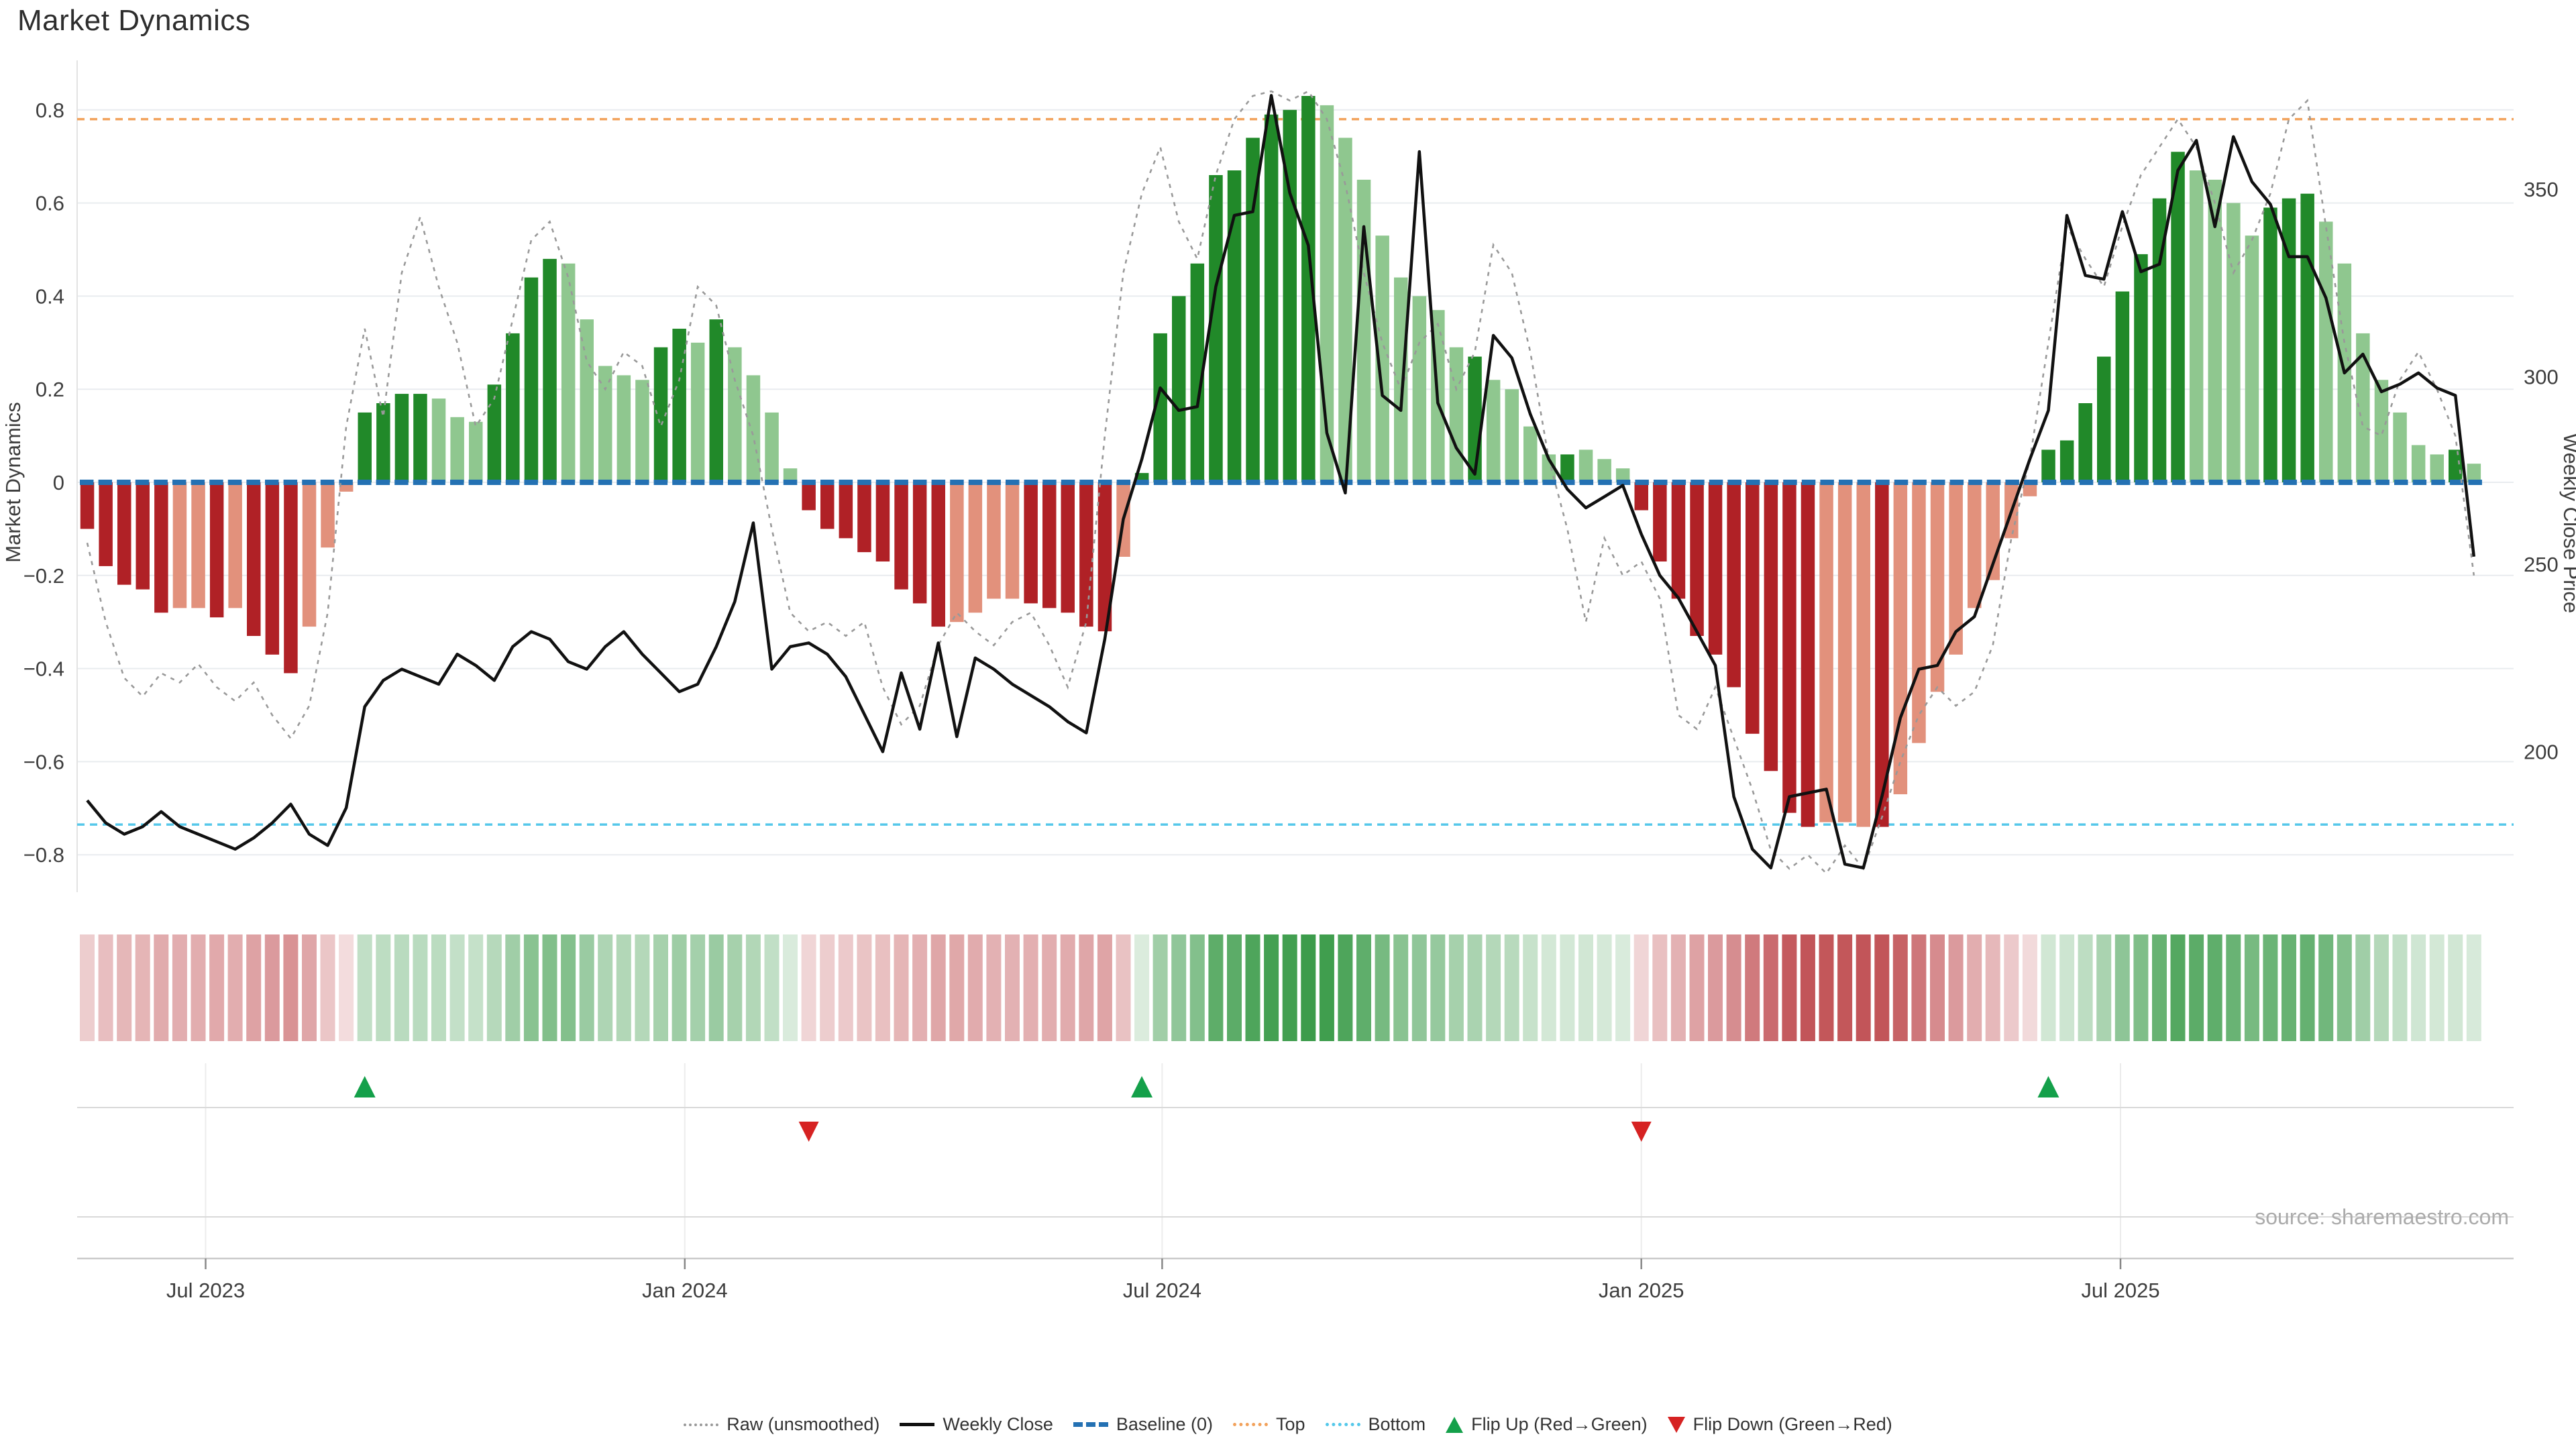 This screenshot has height=1449, width=2576. What do you see at coordinates (50, 203) in the screenshot?
I see `svg-text: 0.6` at bounding box center [50, 203].